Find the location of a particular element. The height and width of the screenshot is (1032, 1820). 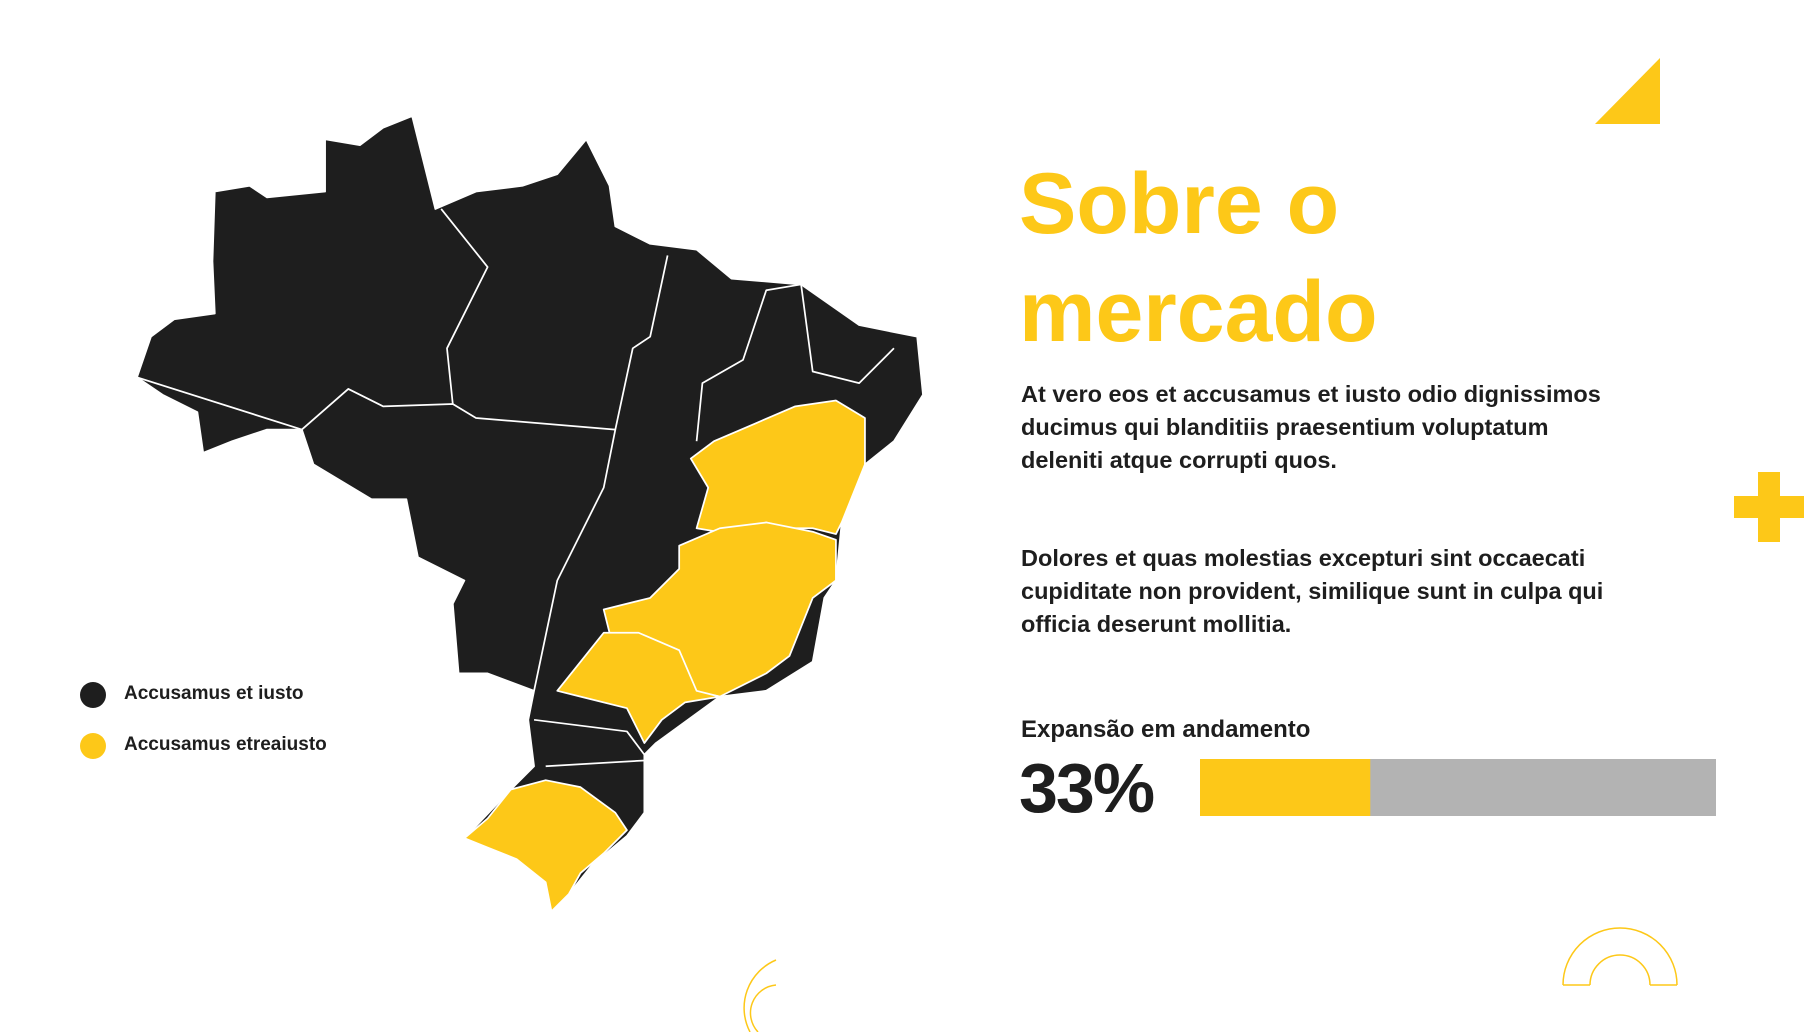

legend-label: Accusamus et iusto is located at coordinates (214, 693).